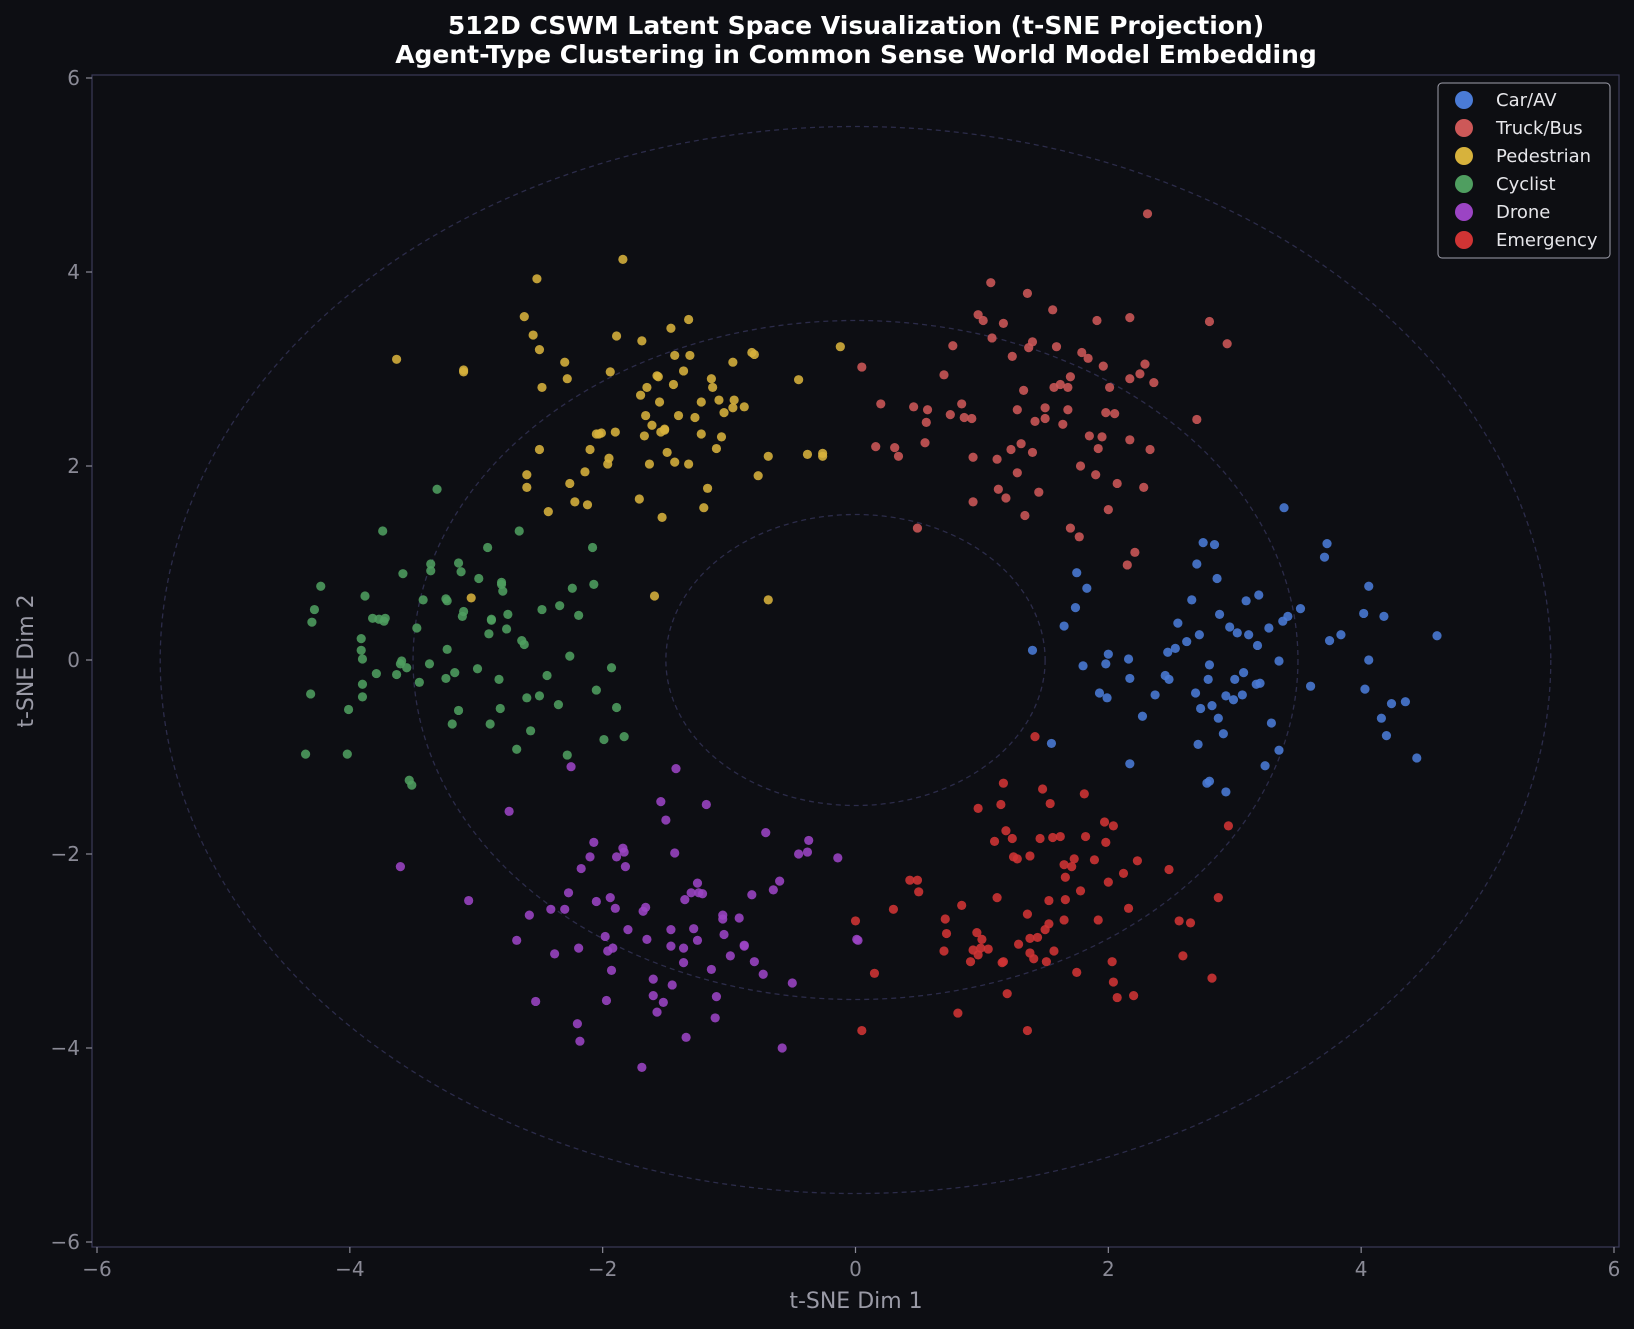 This screenshot has width=1634, height=1329. I want to click on x-tick-label: −2, so click(602, 1269).